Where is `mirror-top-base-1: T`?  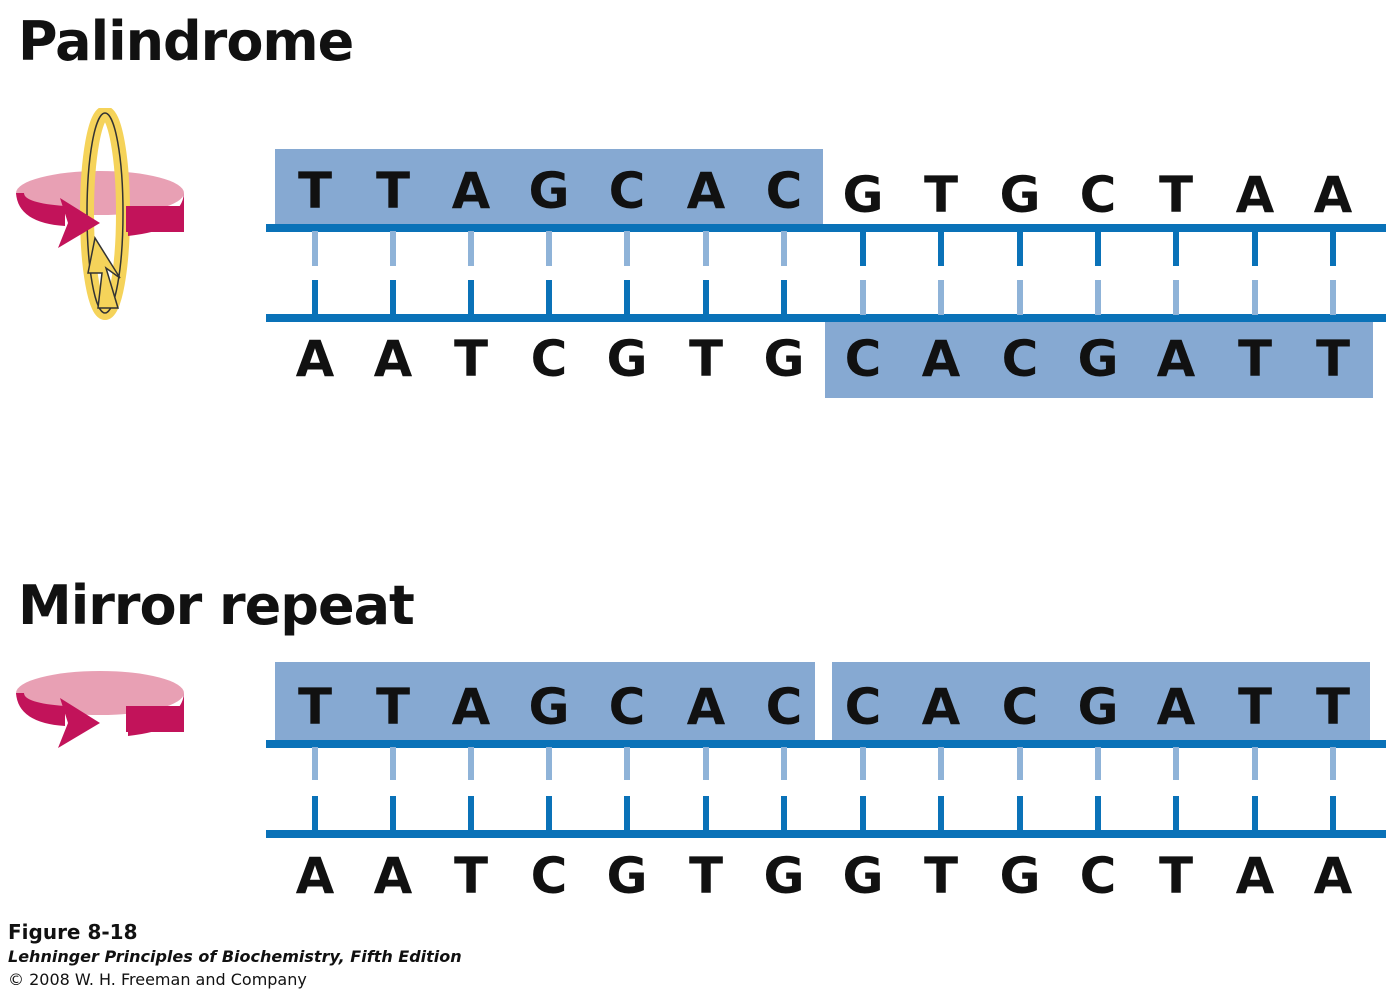 mirror-top-base-1: T is located at coordinates (315, 707).